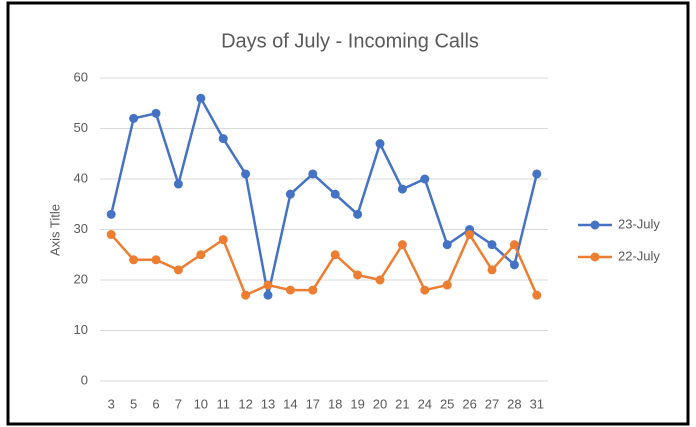 This screenshot has width=696, height=427. I want to click on y-tick-label: 10, so click(81, 329).